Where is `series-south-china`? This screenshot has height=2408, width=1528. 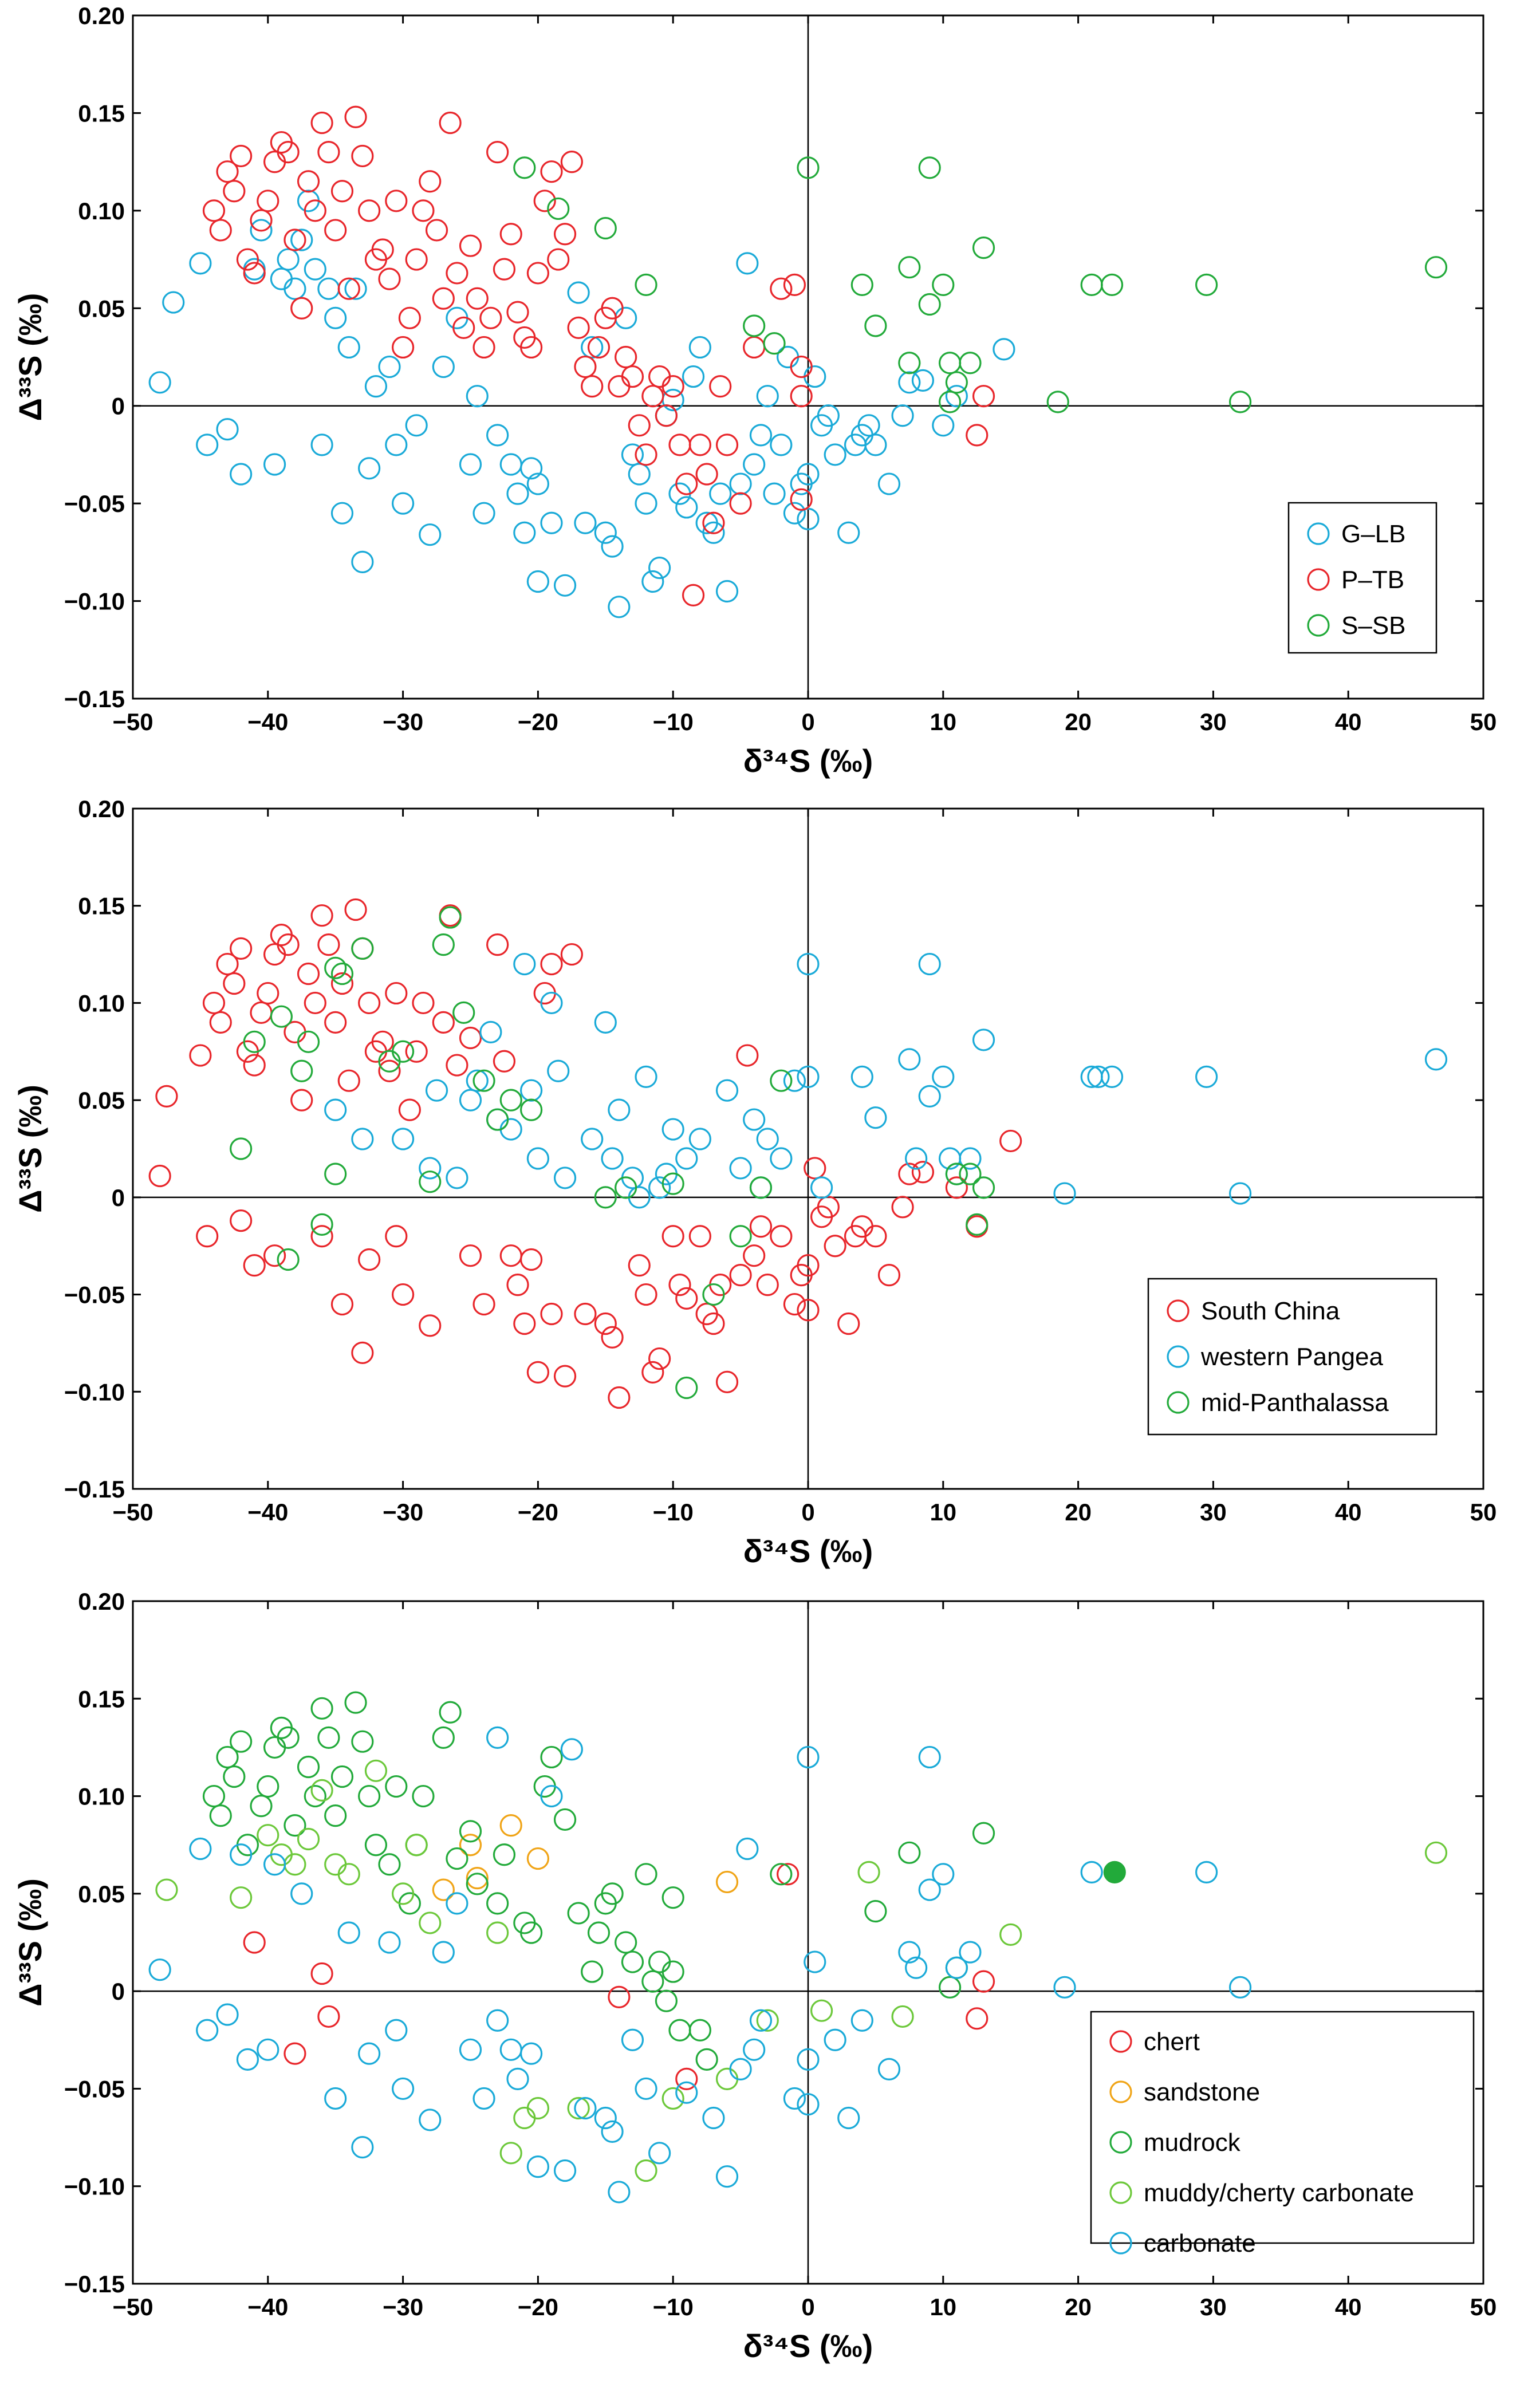 series-south-china is located at coordinates (585, 1153).